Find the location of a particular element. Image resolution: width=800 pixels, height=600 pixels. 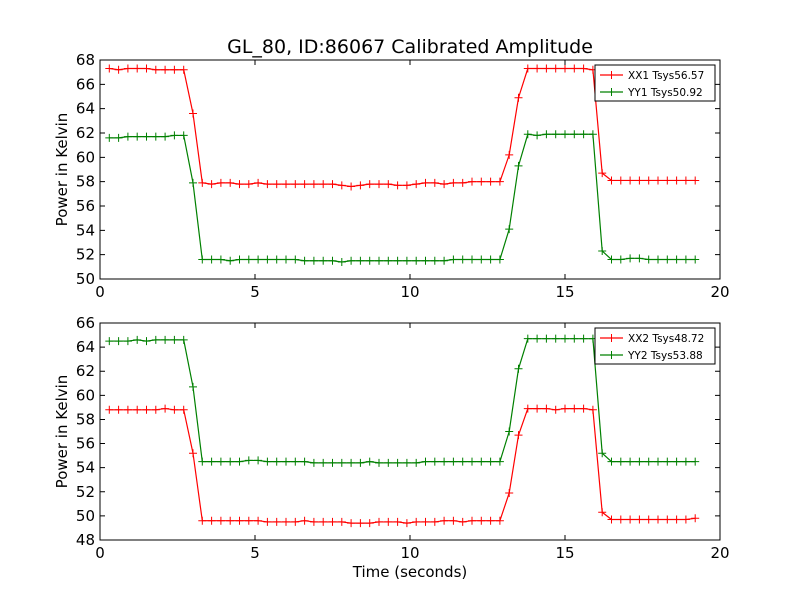

legend-entry: XX2 Tsys48.72 is located at coordinates (666, 339).